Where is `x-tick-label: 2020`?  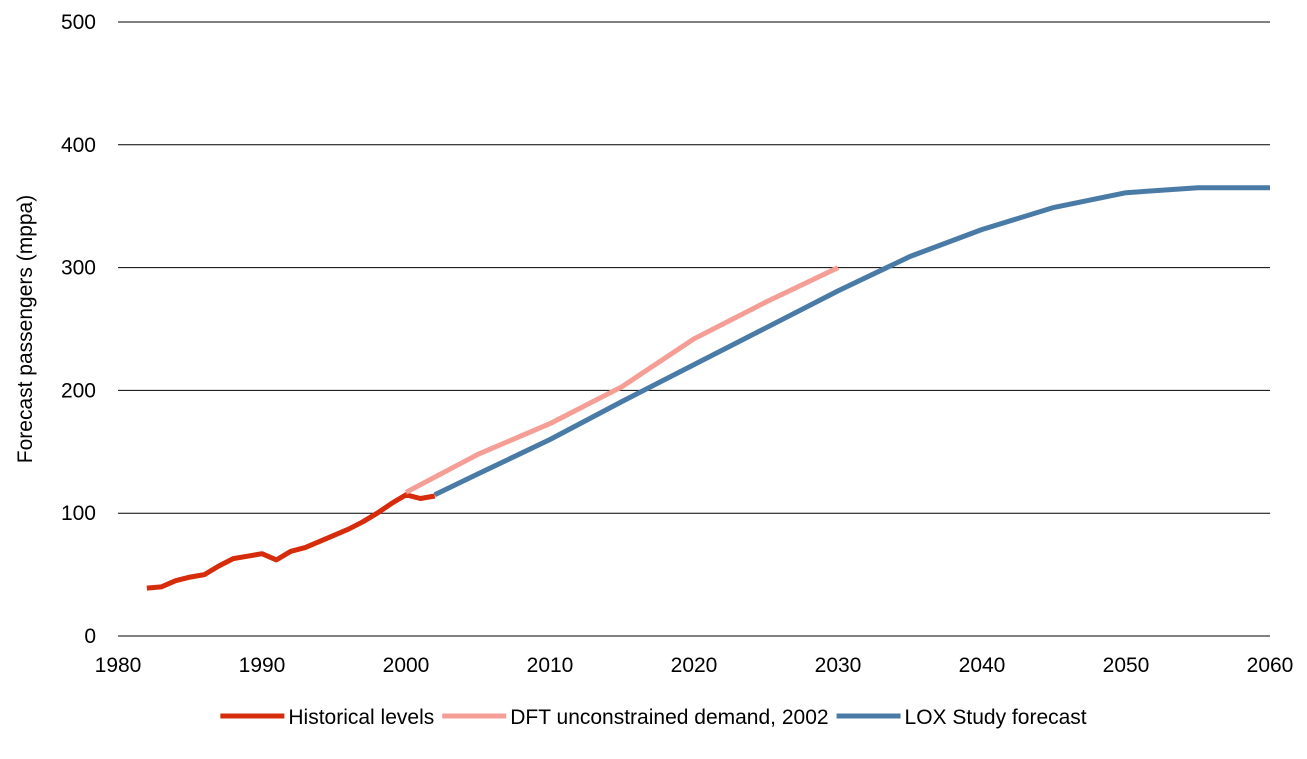
x-tick-label: 2020 is located at coordinates (694, 665).